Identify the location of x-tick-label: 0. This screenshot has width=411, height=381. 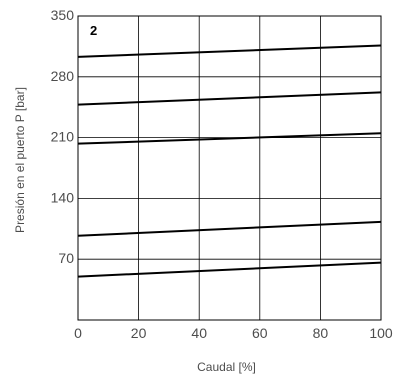
(78, 333).